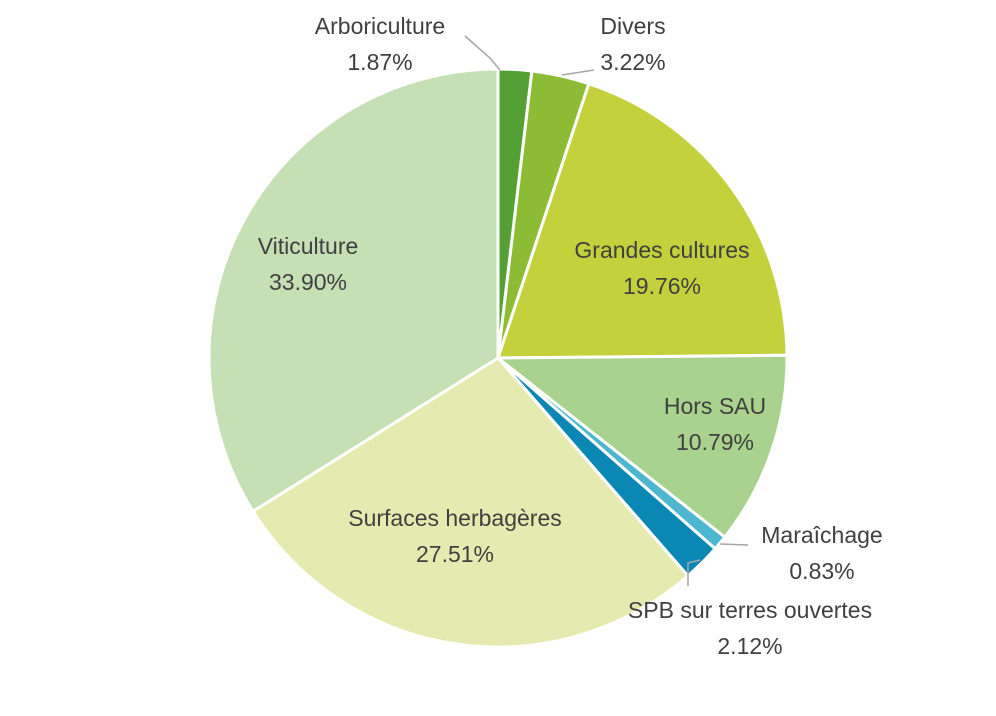 Image resolution: width=996 pixels, height=716 pixels. Describe the element at coordinates (715, 424) in the screenshot. I see `slice-label-hors-sau: Hors SAU 10.79%` at that location.